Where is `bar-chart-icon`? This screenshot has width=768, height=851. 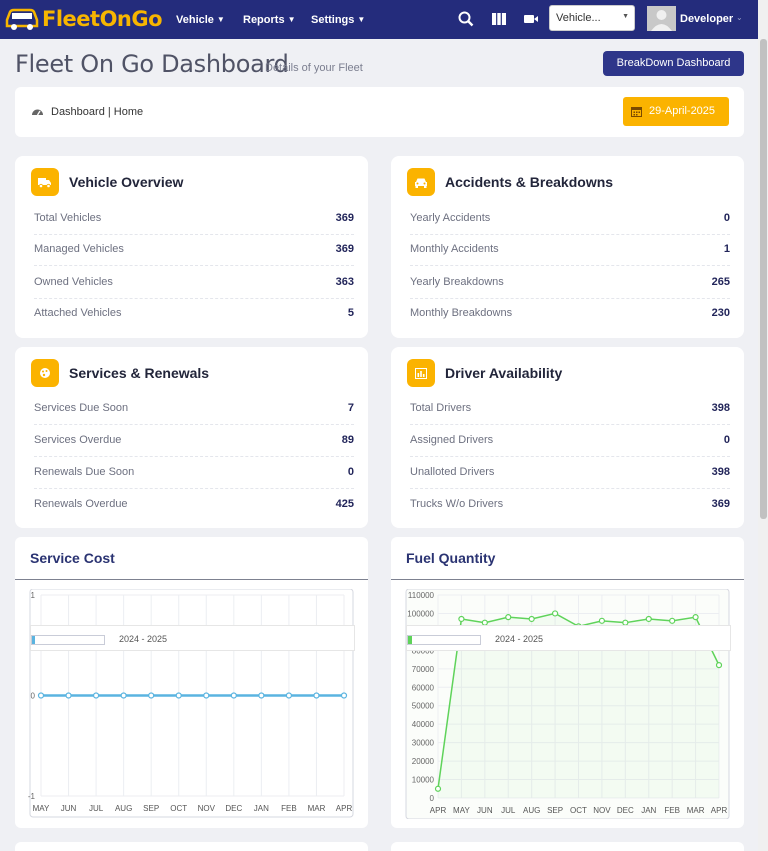 bar-chart-icon is located at coordinates (421, 373).